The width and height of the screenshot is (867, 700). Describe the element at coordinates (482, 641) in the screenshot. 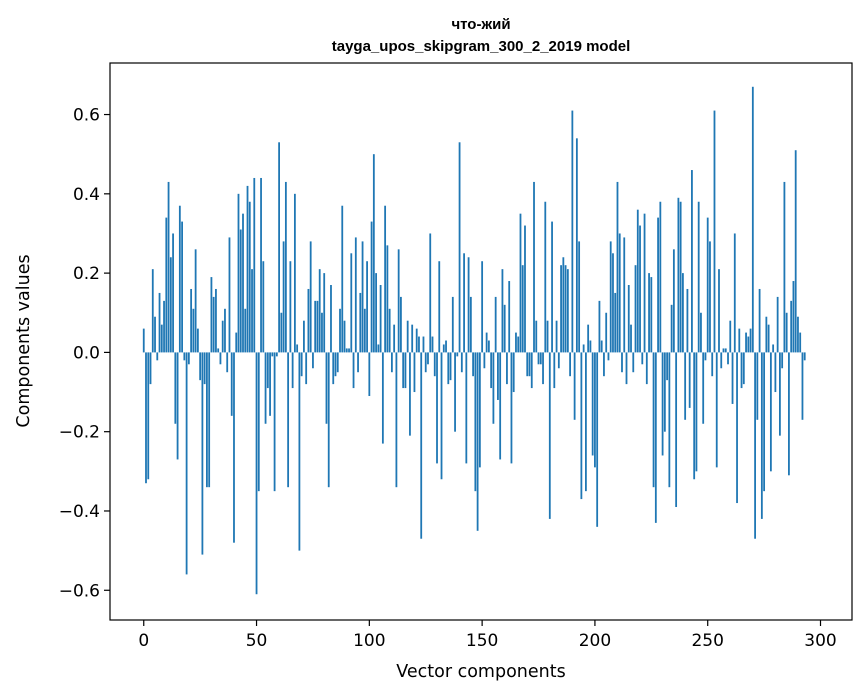

I see `x-tick-label: 150` at that location.